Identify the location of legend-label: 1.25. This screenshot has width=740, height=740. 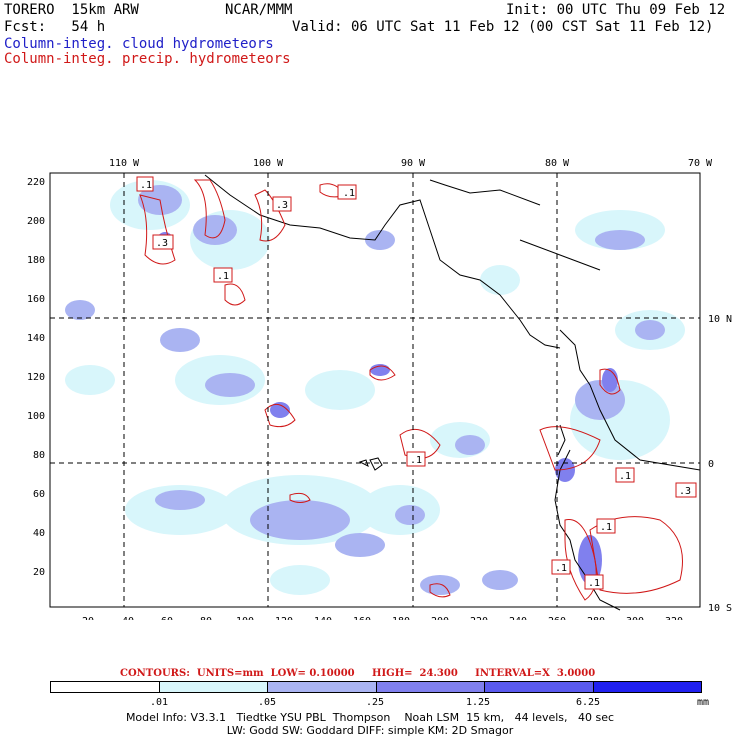
(478, 702).